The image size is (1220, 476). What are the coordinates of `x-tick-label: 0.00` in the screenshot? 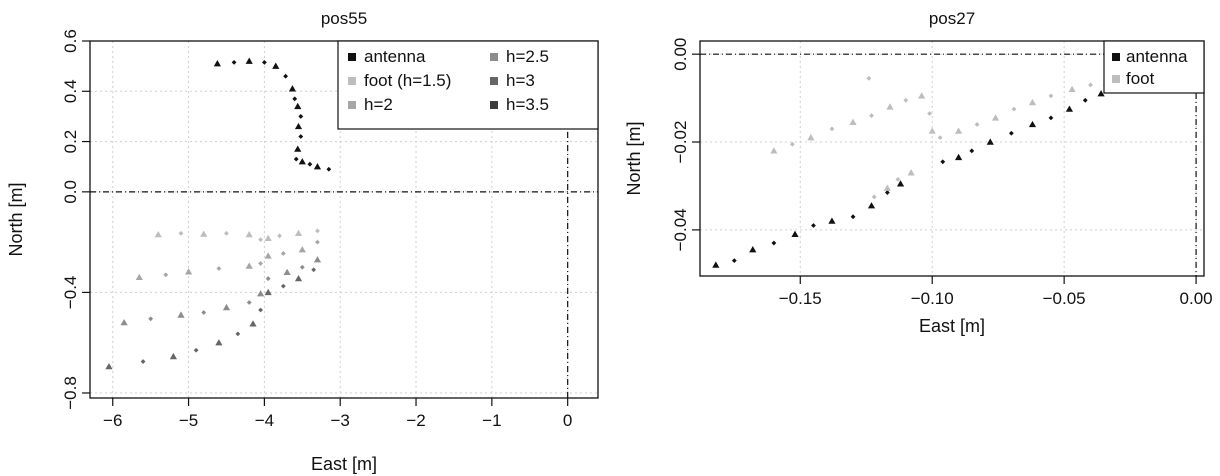 It's located at (1196, 298).